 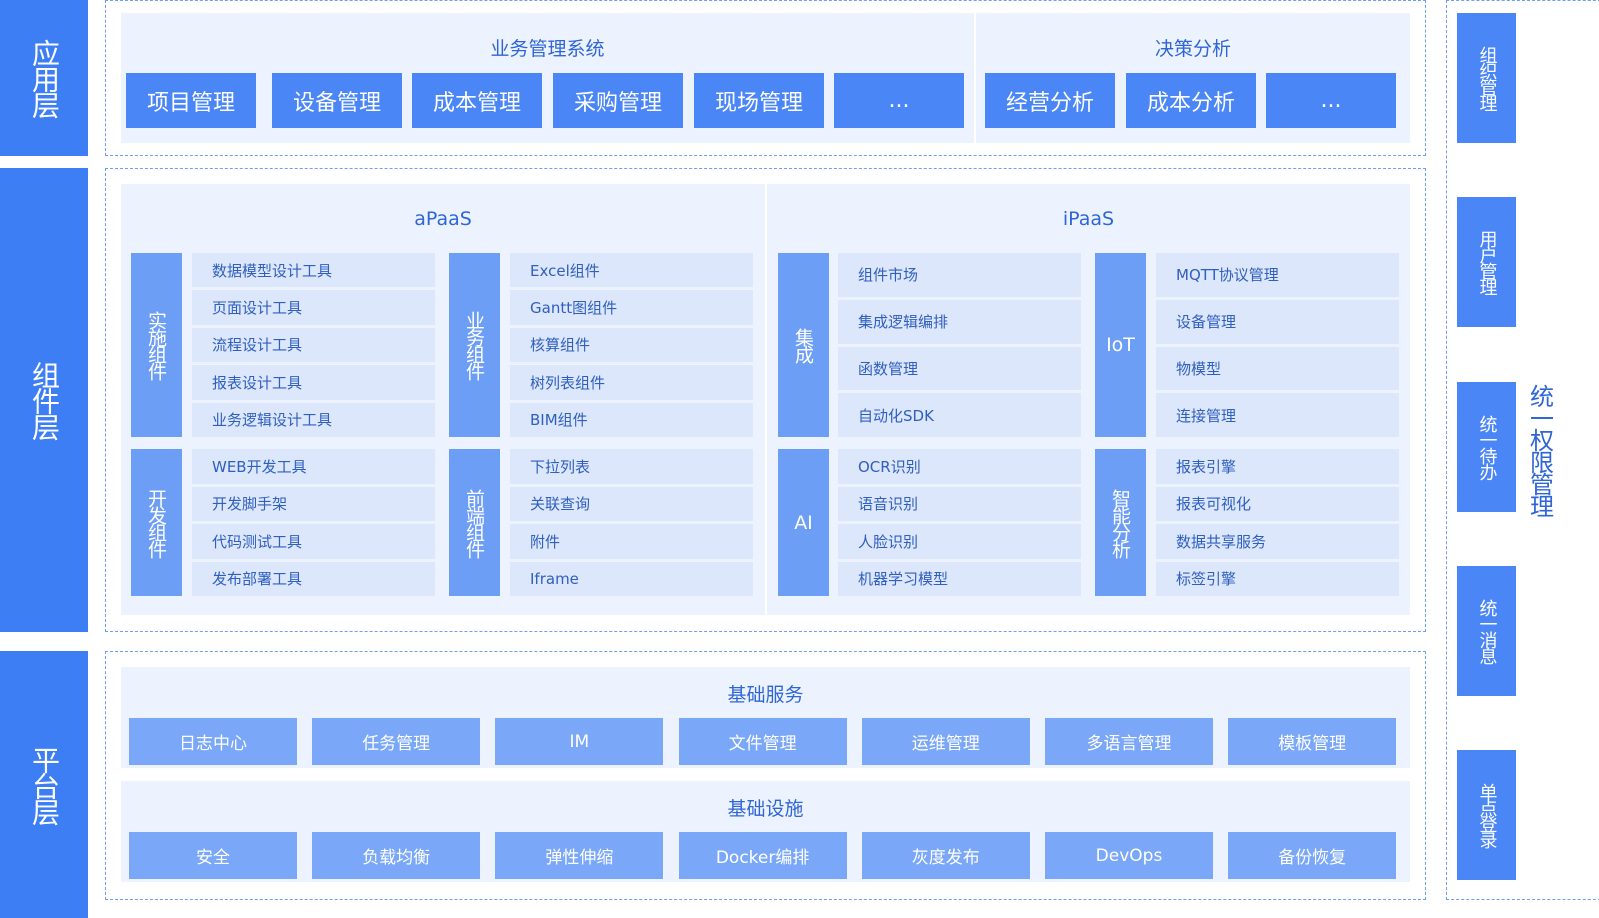 I want to click on block-label: 开发组件, so click(x=156, y=522).